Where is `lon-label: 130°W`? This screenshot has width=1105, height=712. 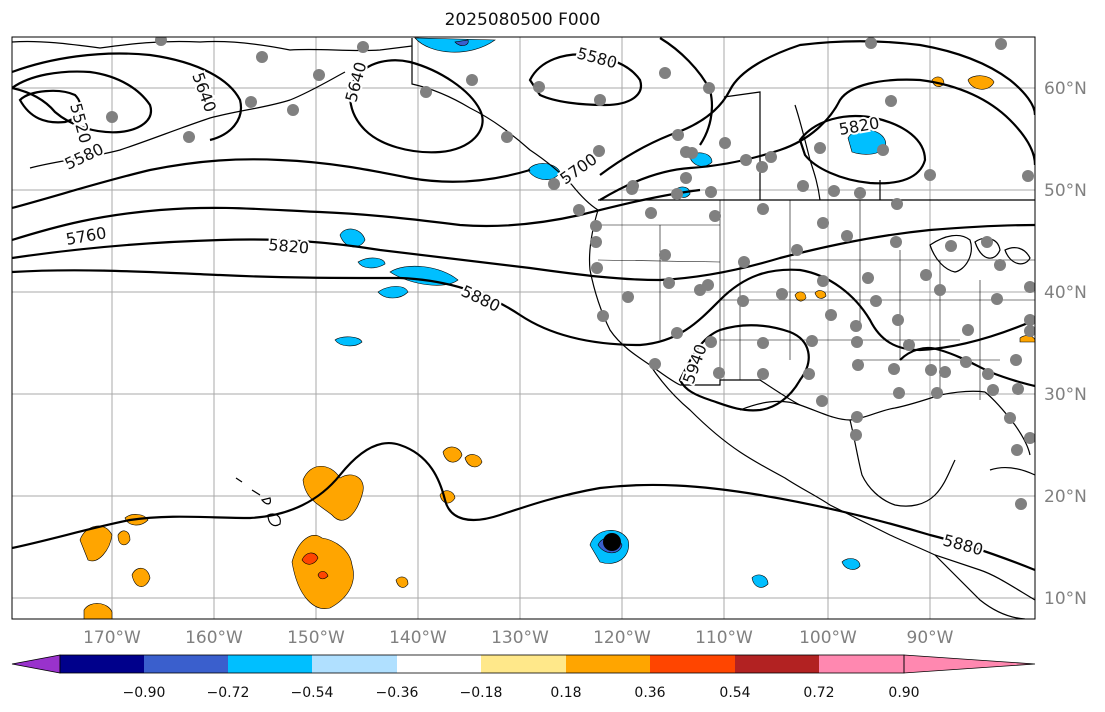
lon-label: 130°W is located at coordinates (520, 638).